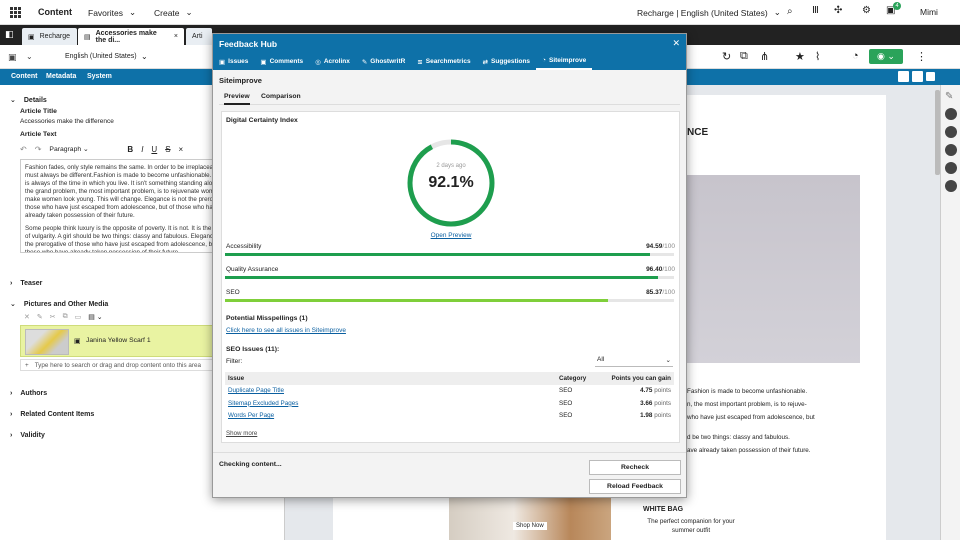 This screenshot has width=960, height=540. I want to click on bookmark-star-icon: ★, so click(800, 57).